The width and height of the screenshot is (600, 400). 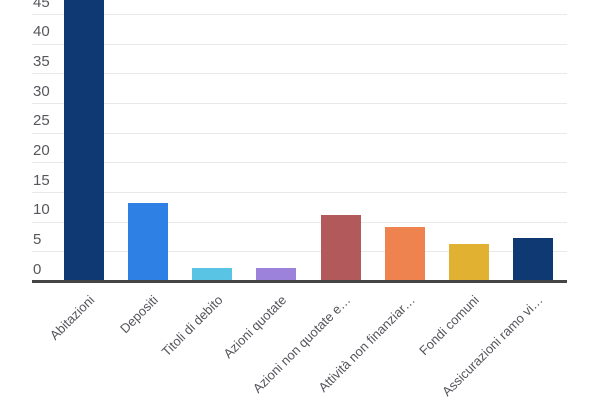 I want to click on y-axis-tick-label: 20, so click(x=41, y=150).